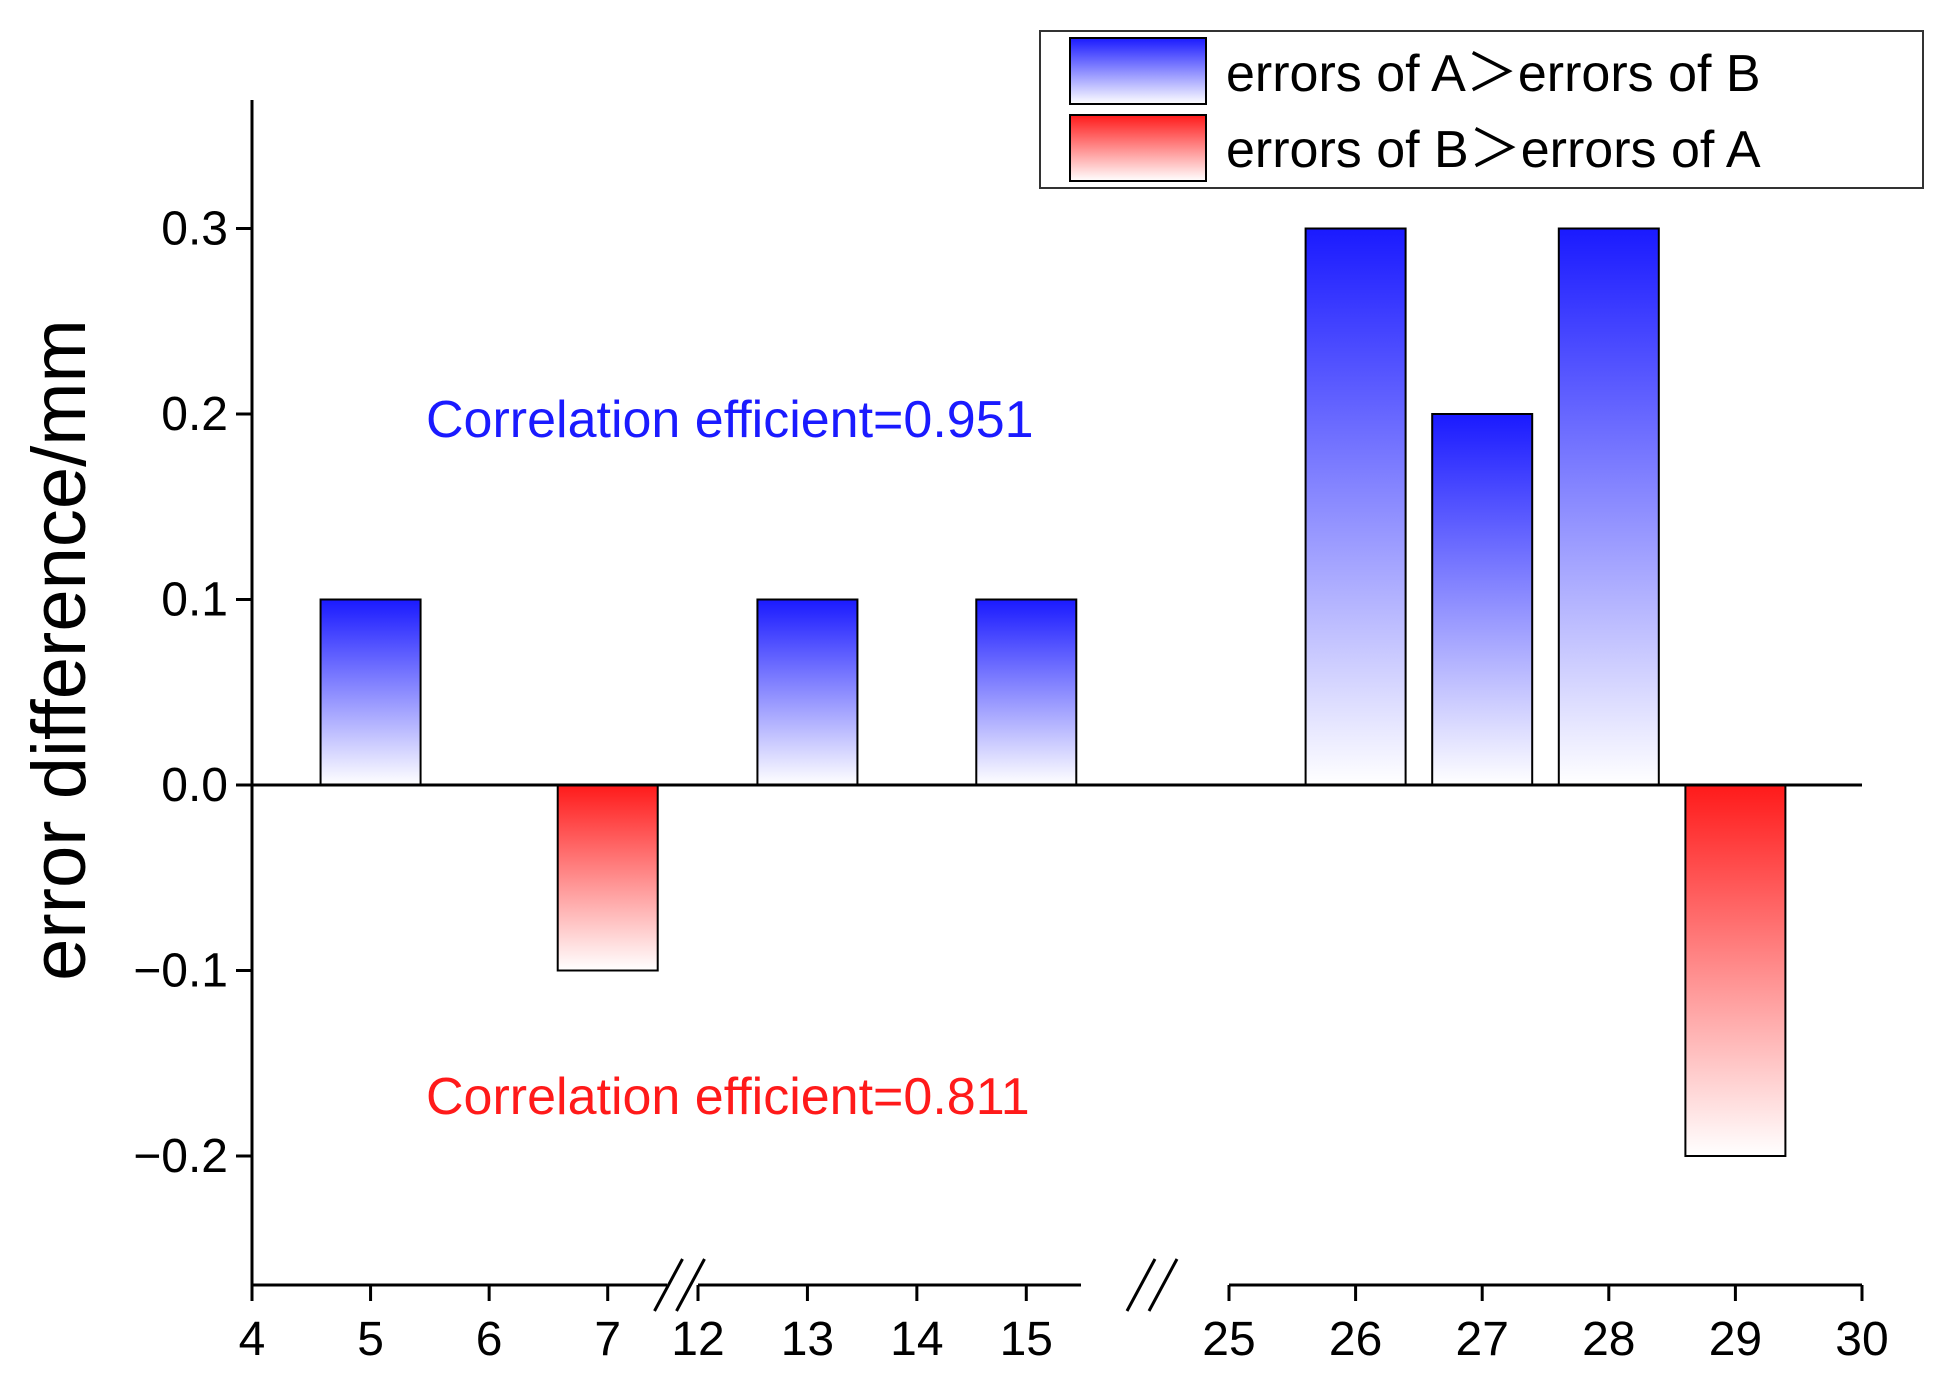  I want to click on bar-b-gt-a-x29, so click(1735, 970).